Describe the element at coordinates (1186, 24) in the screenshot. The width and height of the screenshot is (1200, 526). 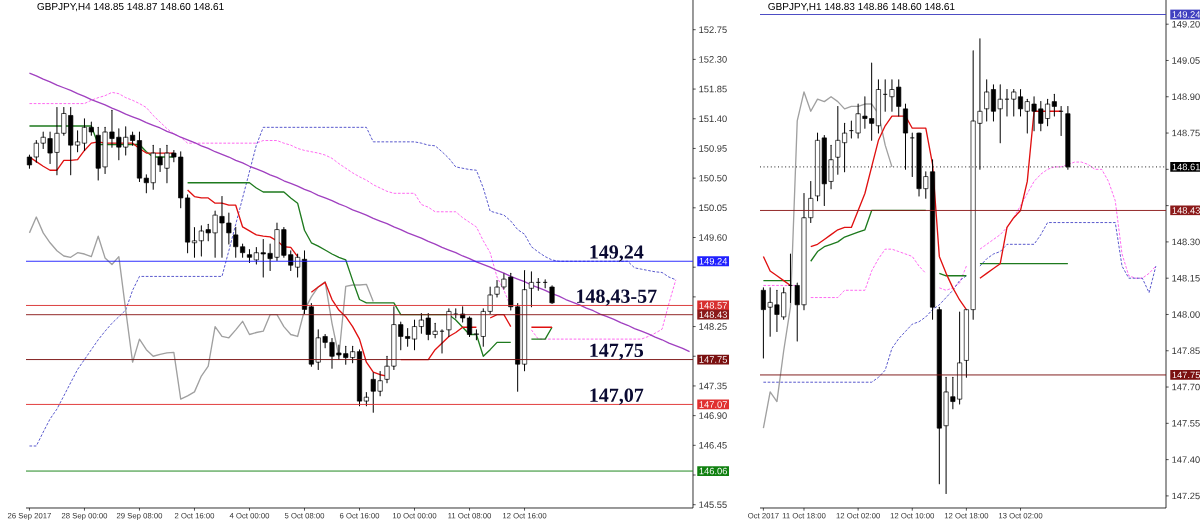
I see `y-tick-label: 149.20` at that location.